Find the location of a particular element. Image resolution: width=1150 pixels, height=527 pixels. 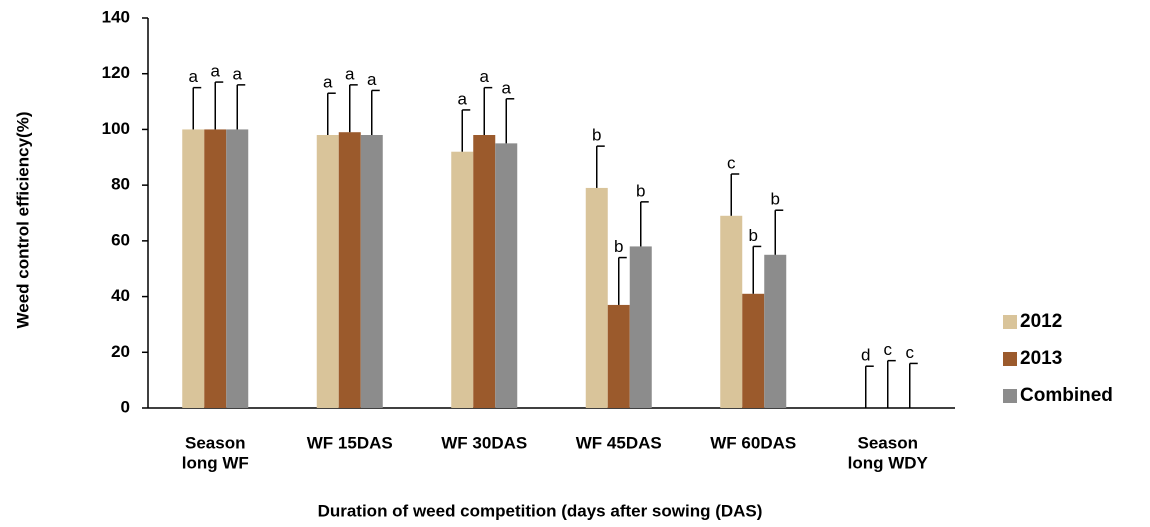

significance-letter: d is located at coordinates (865, 355).